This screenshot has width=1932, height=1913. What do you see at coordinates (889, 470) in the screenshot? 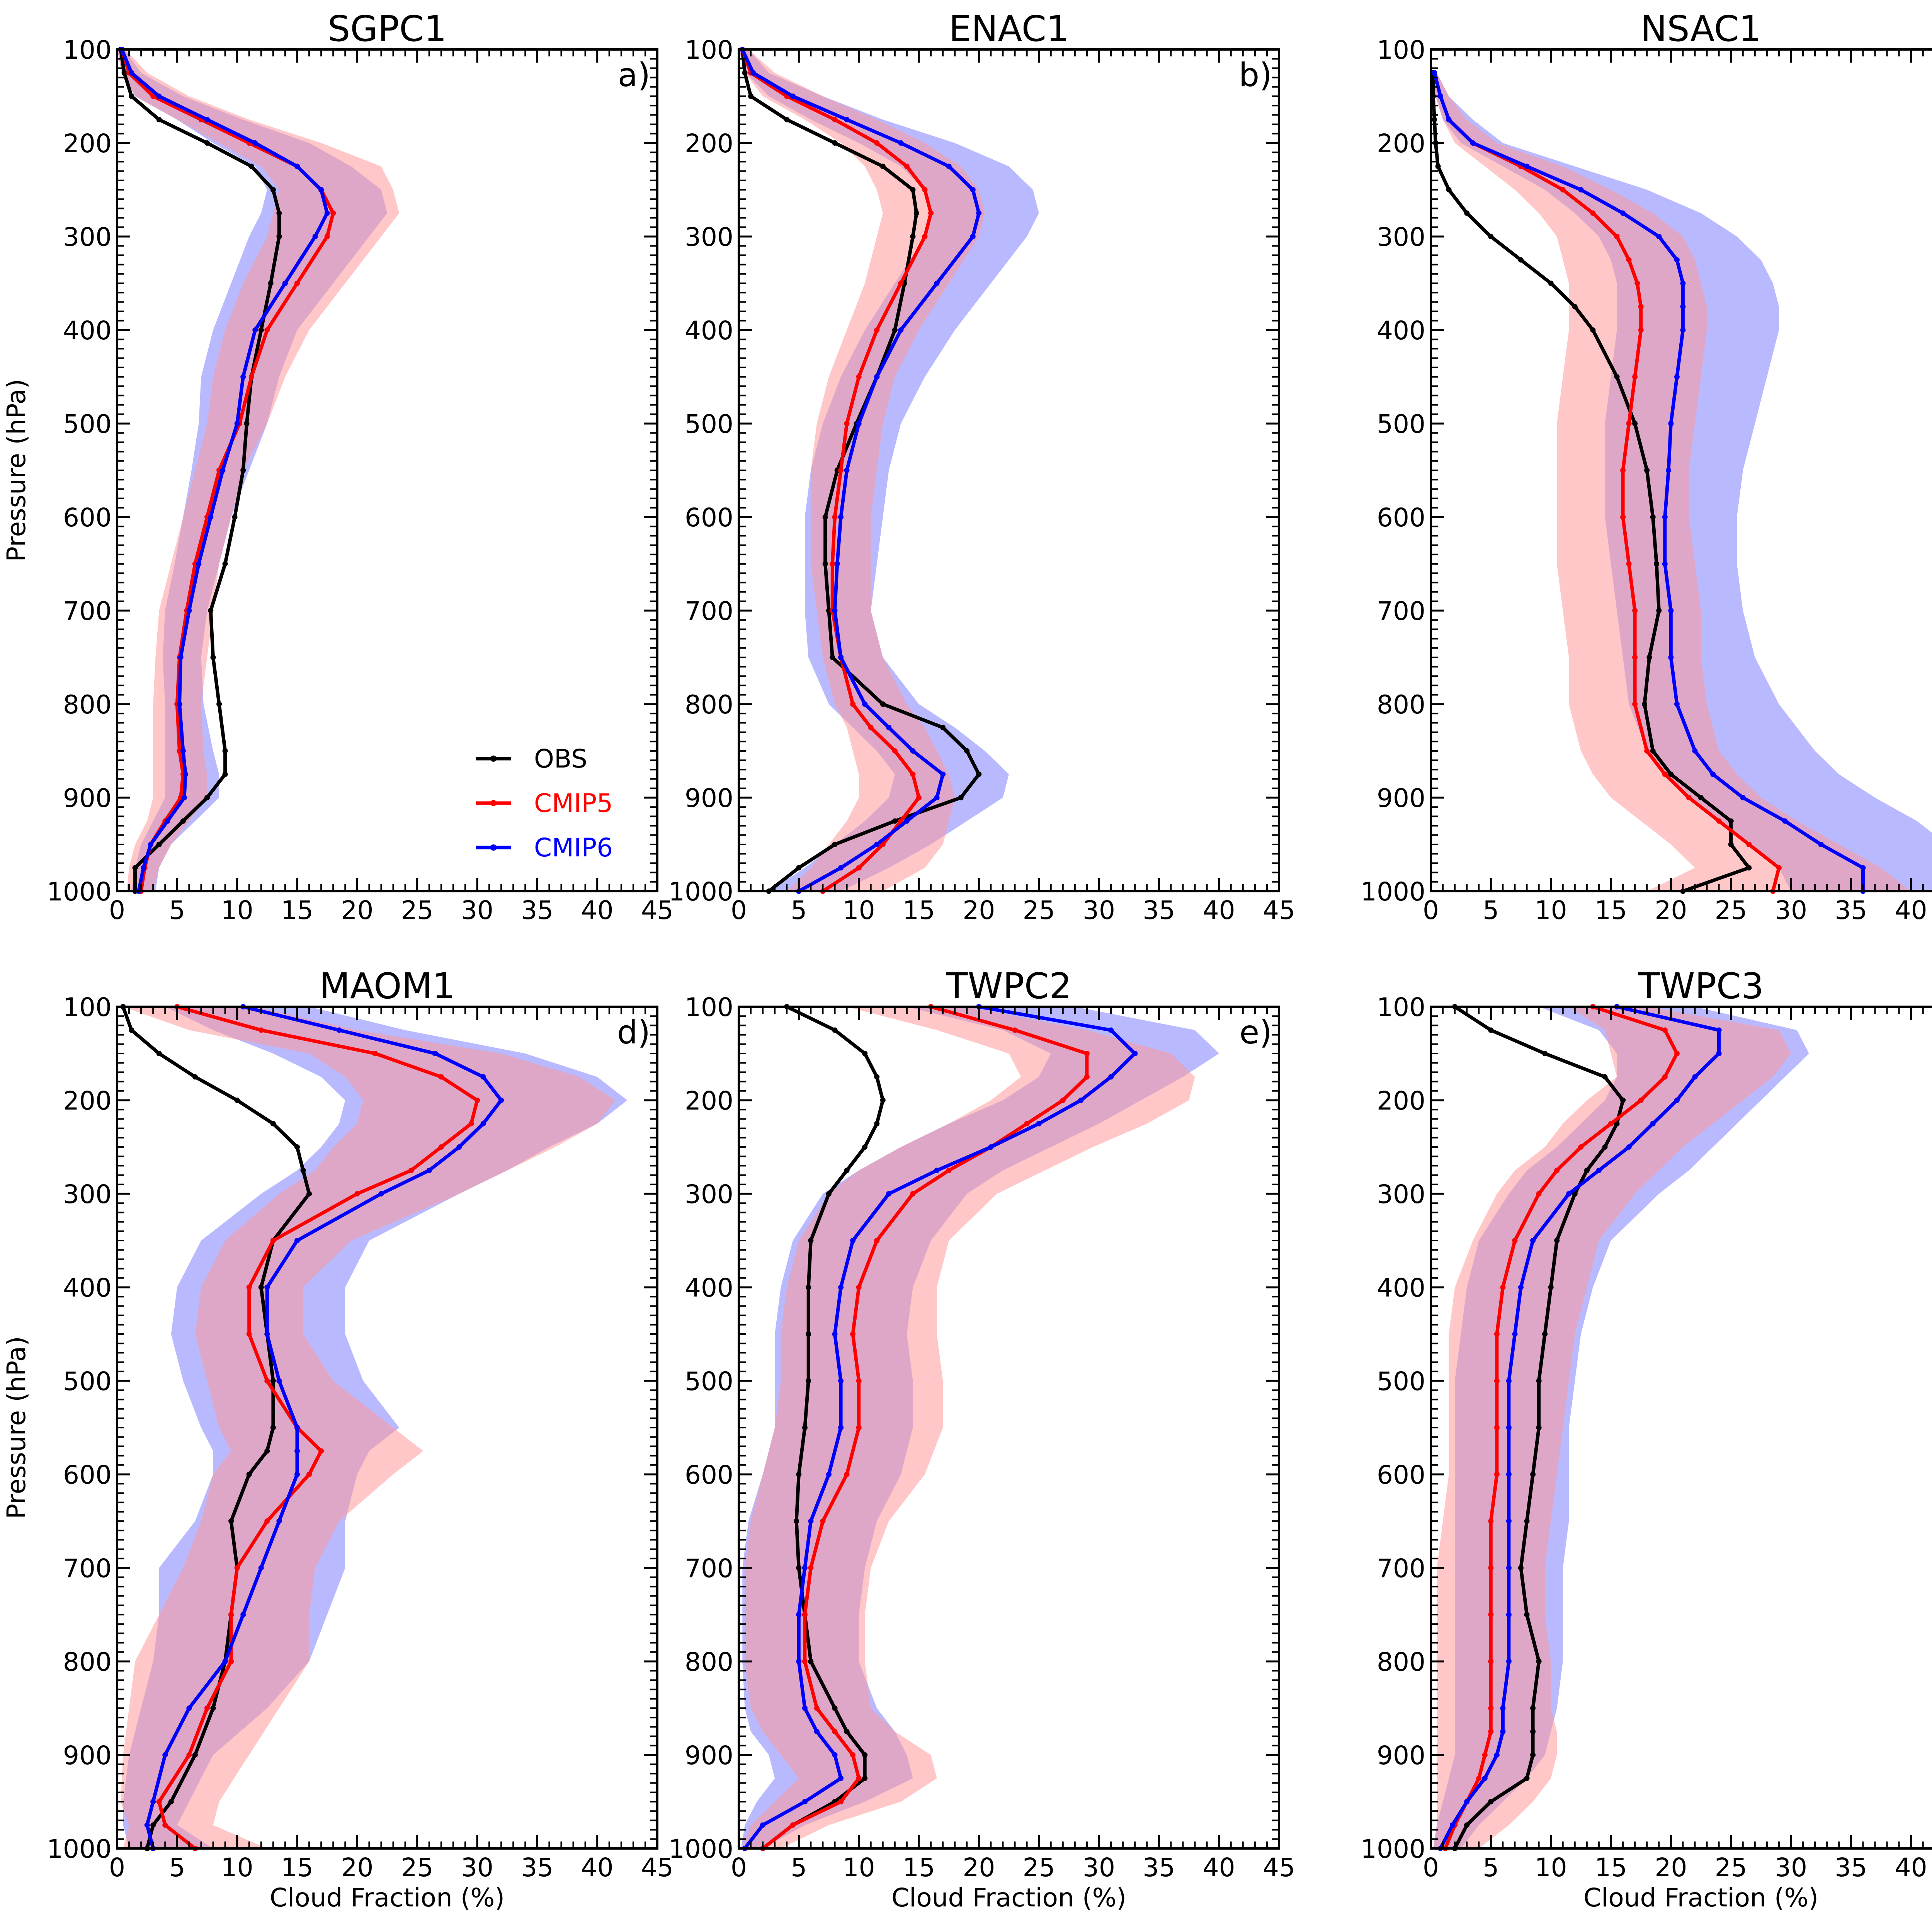
I see `cmip6-spread-band` at bounding box center [889, 470].